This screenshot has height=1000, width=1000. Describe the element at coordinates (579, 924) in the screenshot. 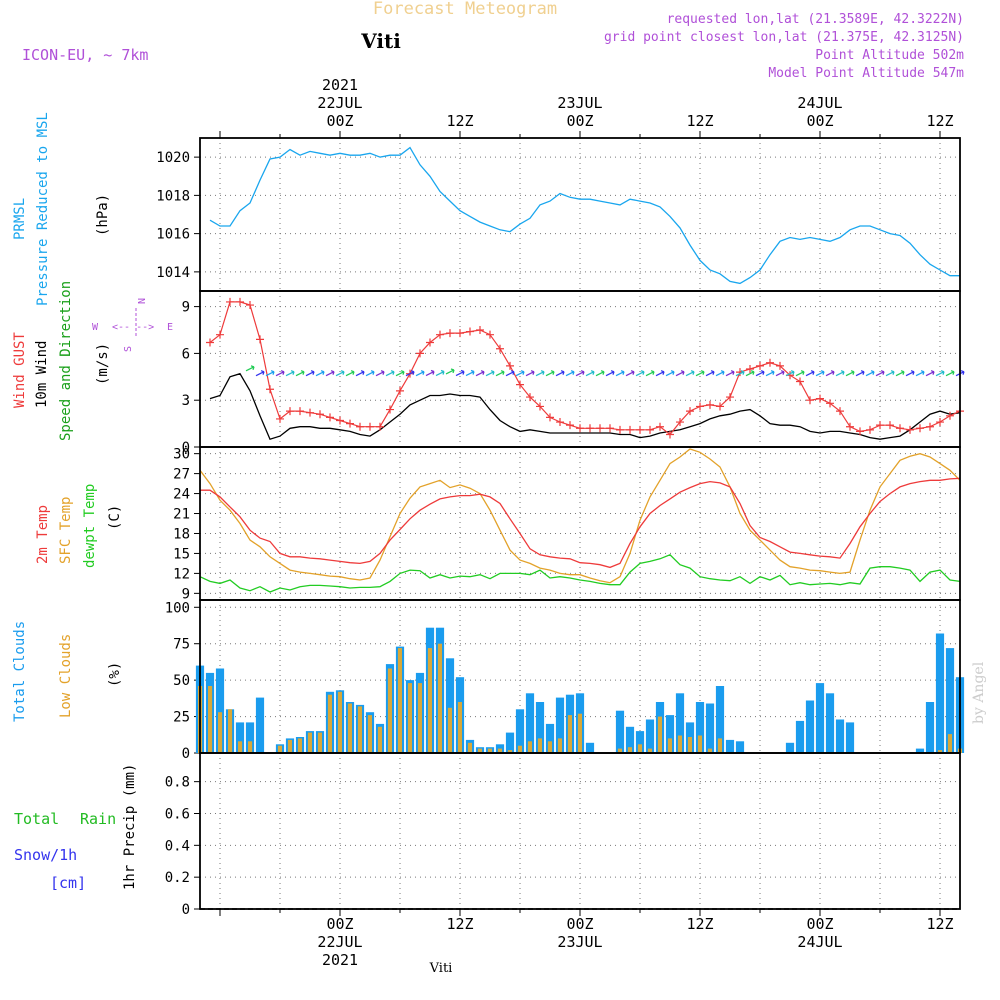

I see `x-tick-label-bottom: 00Z` at that location.